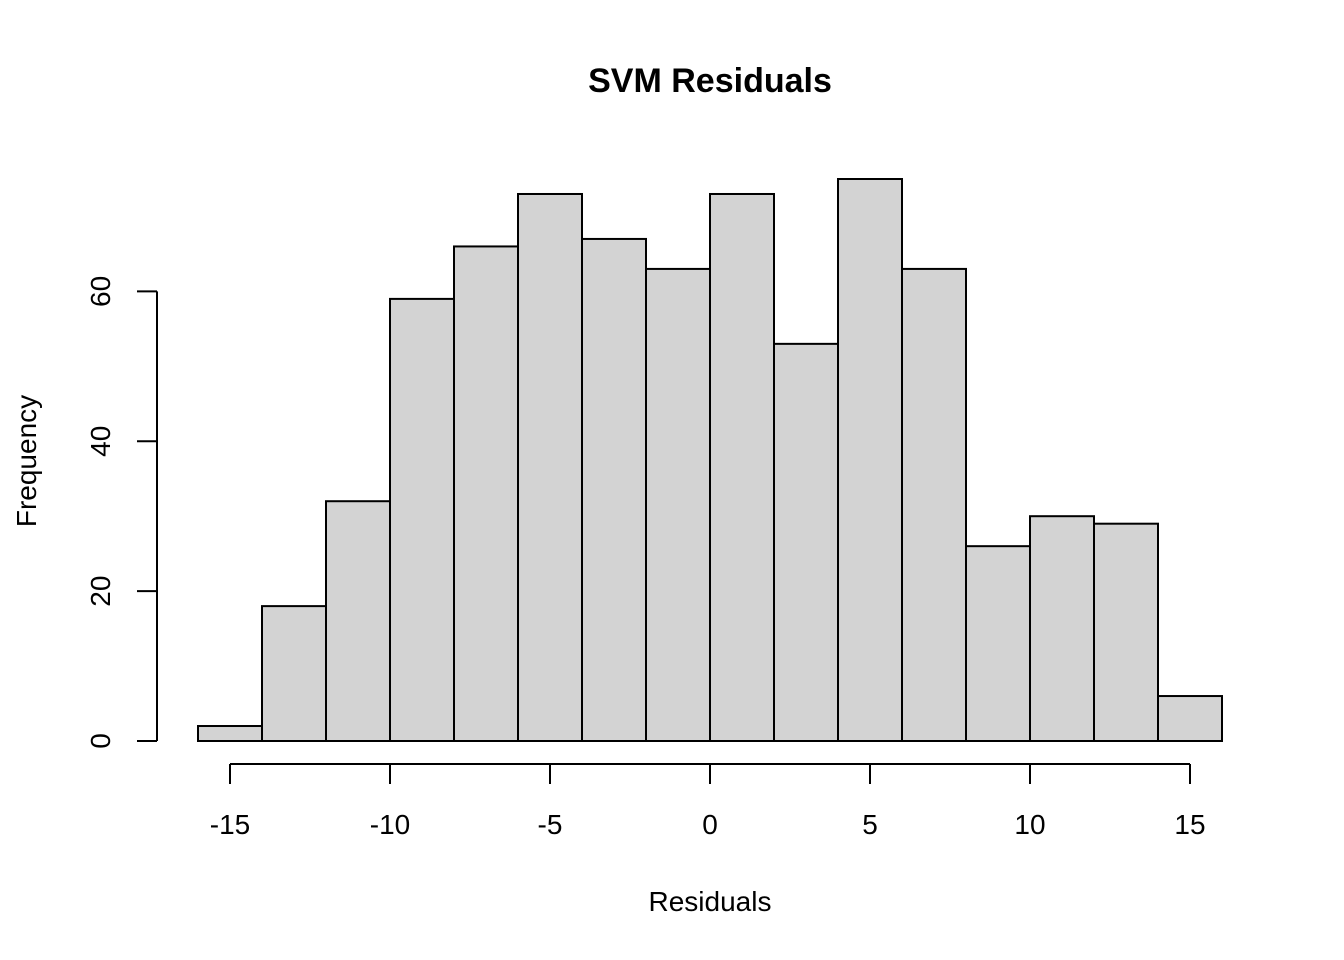  Describe the element at coordinates (870, 824) in the screenshot. I see `x-tick-label-4: 5` at that location.